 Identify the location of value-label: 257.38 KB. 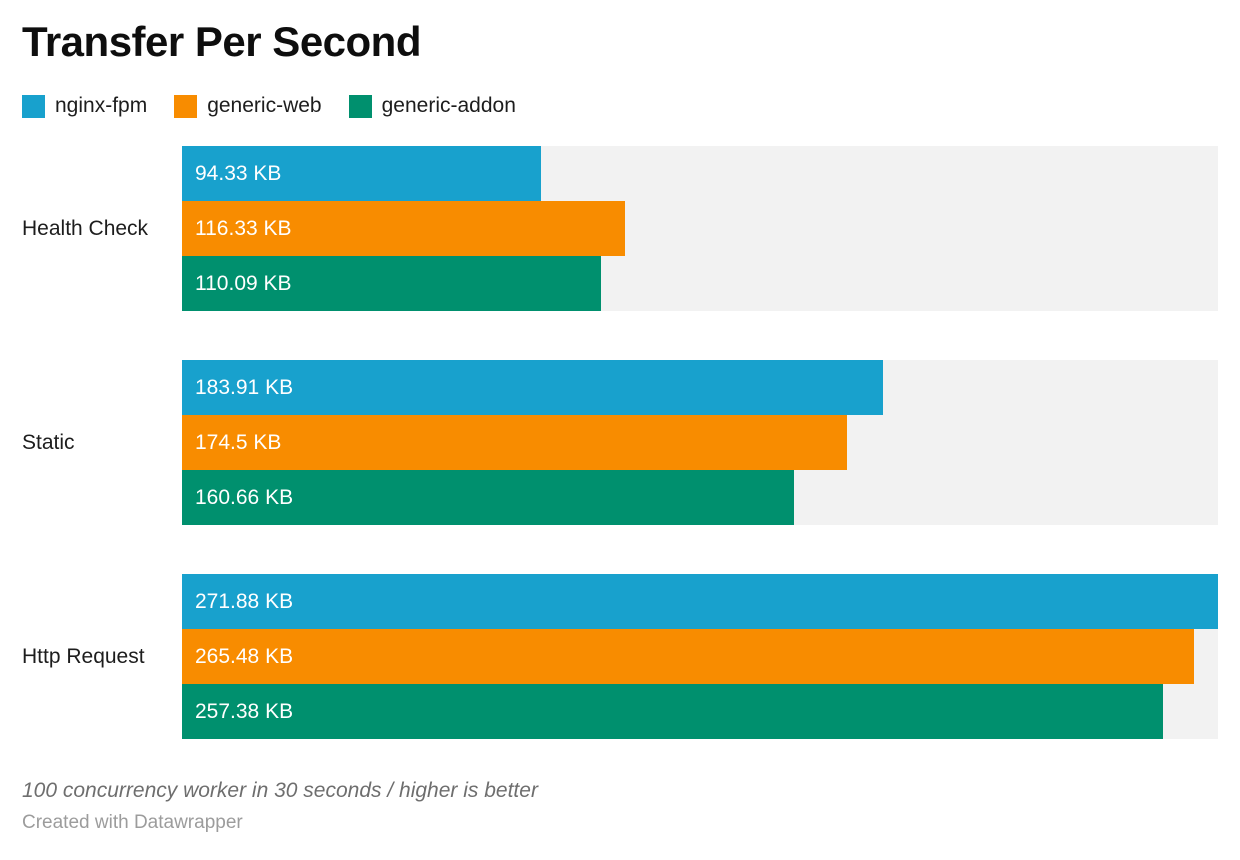
(244, 711).